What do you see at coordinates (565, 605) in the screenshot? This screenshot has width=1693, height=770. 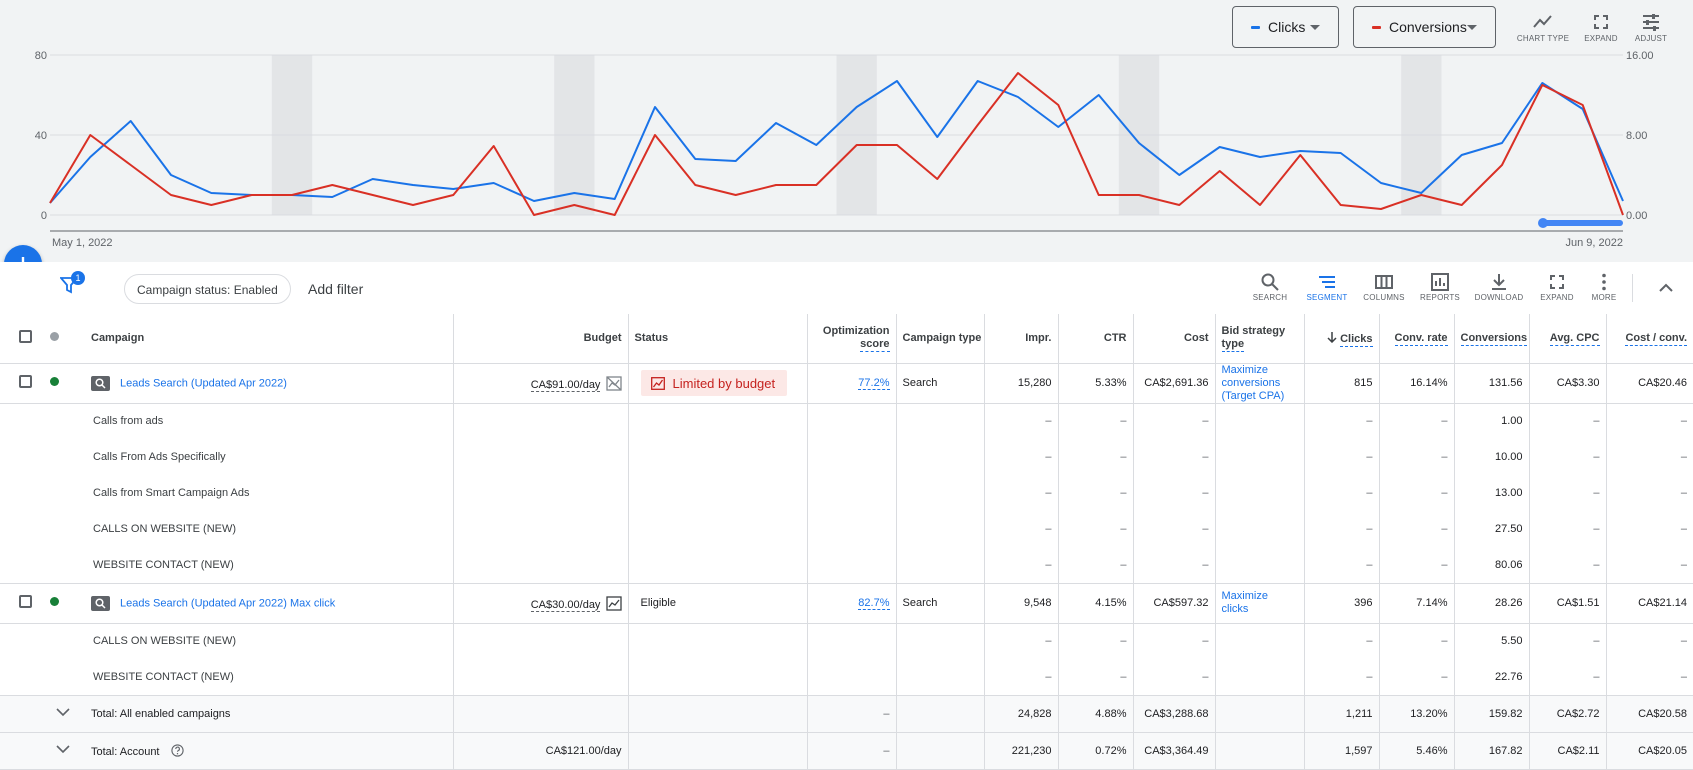 I see `budget-value: CA$30.00/day` at bounding box center [565, 605].